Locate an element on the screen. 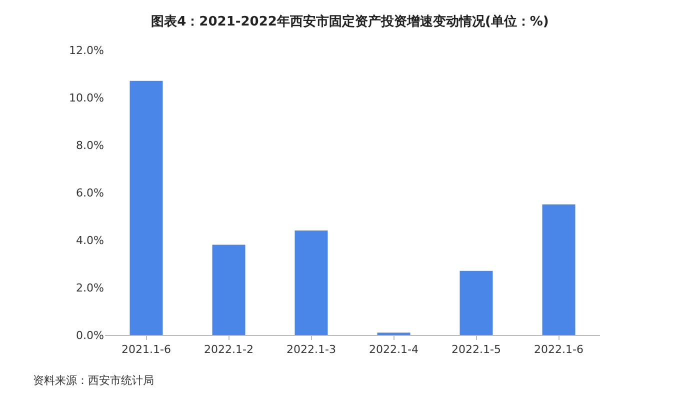 This screenshot has width=700, height=405. x-tick-label: 2022.1-3 is located at coordinates (311, 349).